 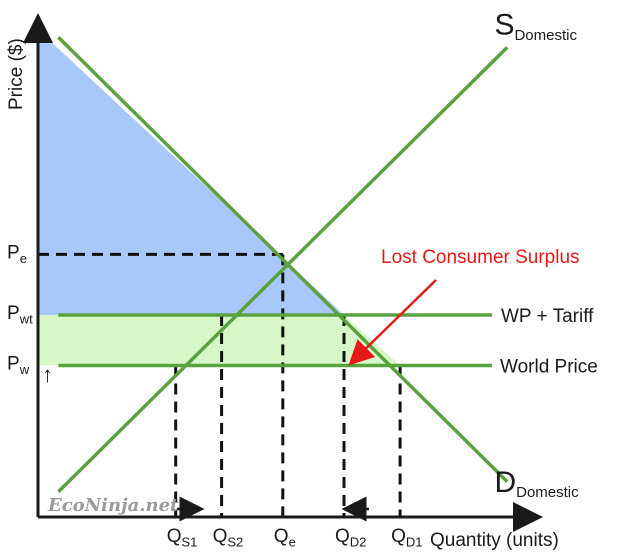 I want to click on lost-consumer-surplus-label: Lost Consumer Surplus, so click(x=480, y=257).